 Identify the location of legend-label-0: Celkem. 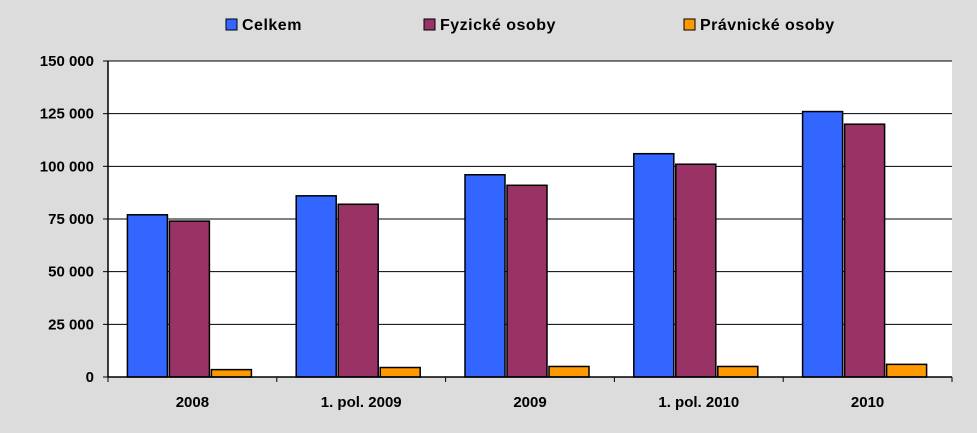
(272, 25).